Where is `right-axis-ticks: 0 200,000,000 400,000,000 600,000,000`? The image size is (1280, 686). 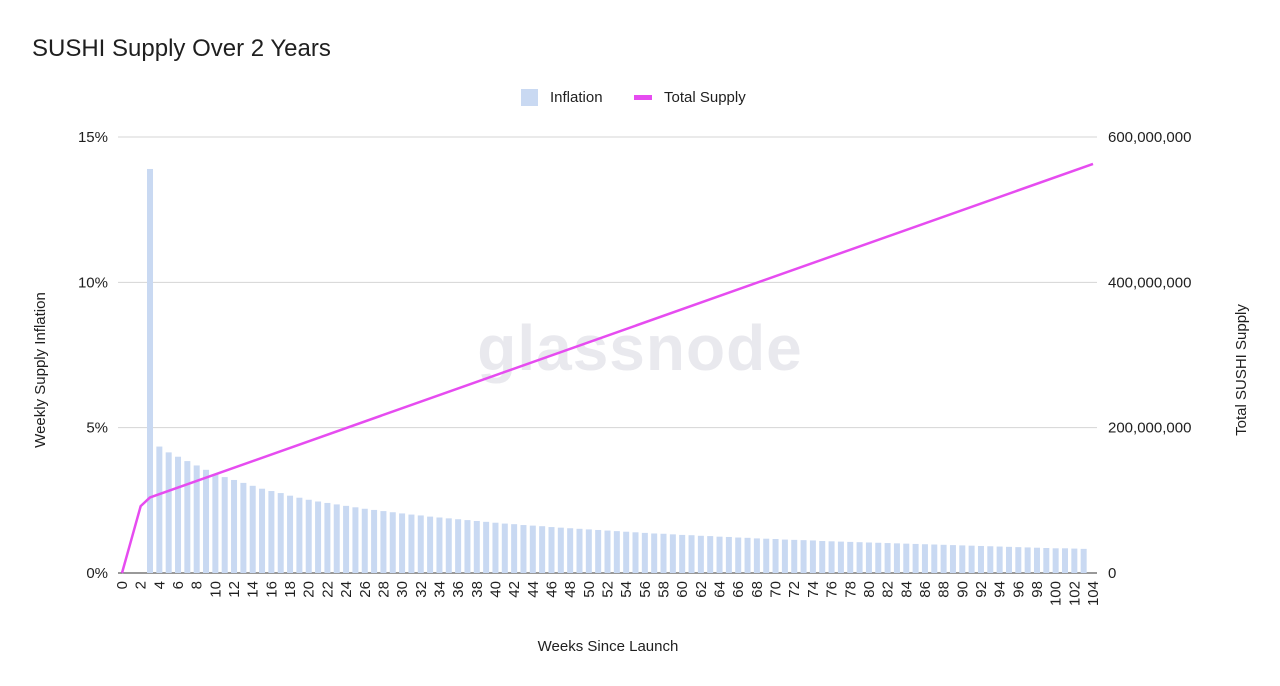 right-axis-ticks: 0 200,000,000 400,000,000 600,000,000 is located at coordinates (1149, 355).